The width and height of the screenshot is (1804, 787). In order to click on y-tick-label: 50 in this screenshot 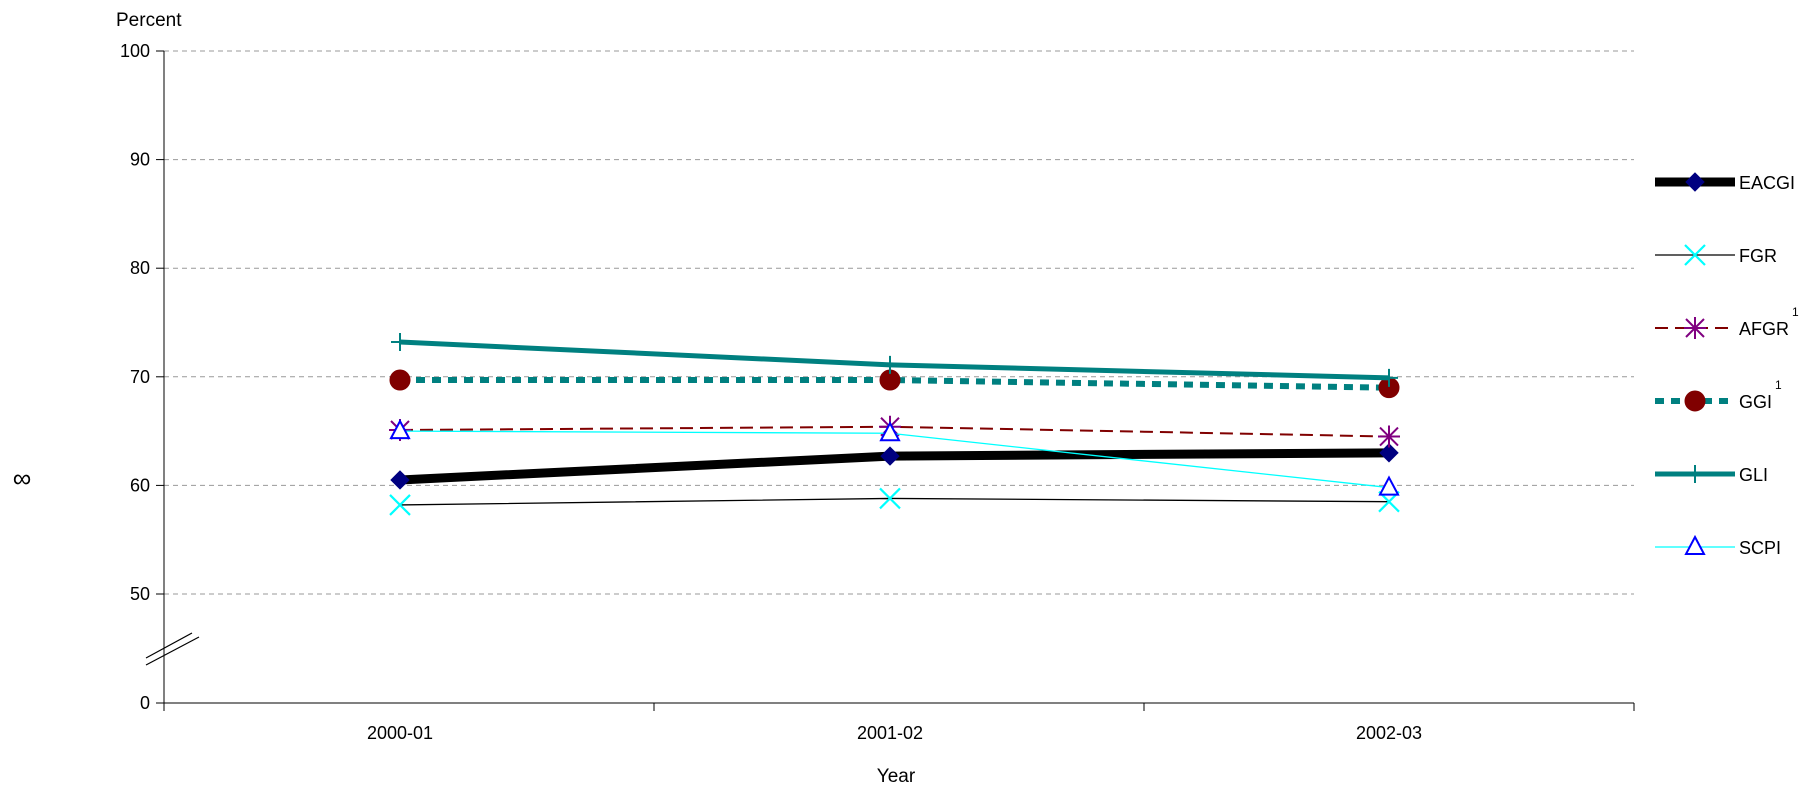, I will do `click(140, 594)`.